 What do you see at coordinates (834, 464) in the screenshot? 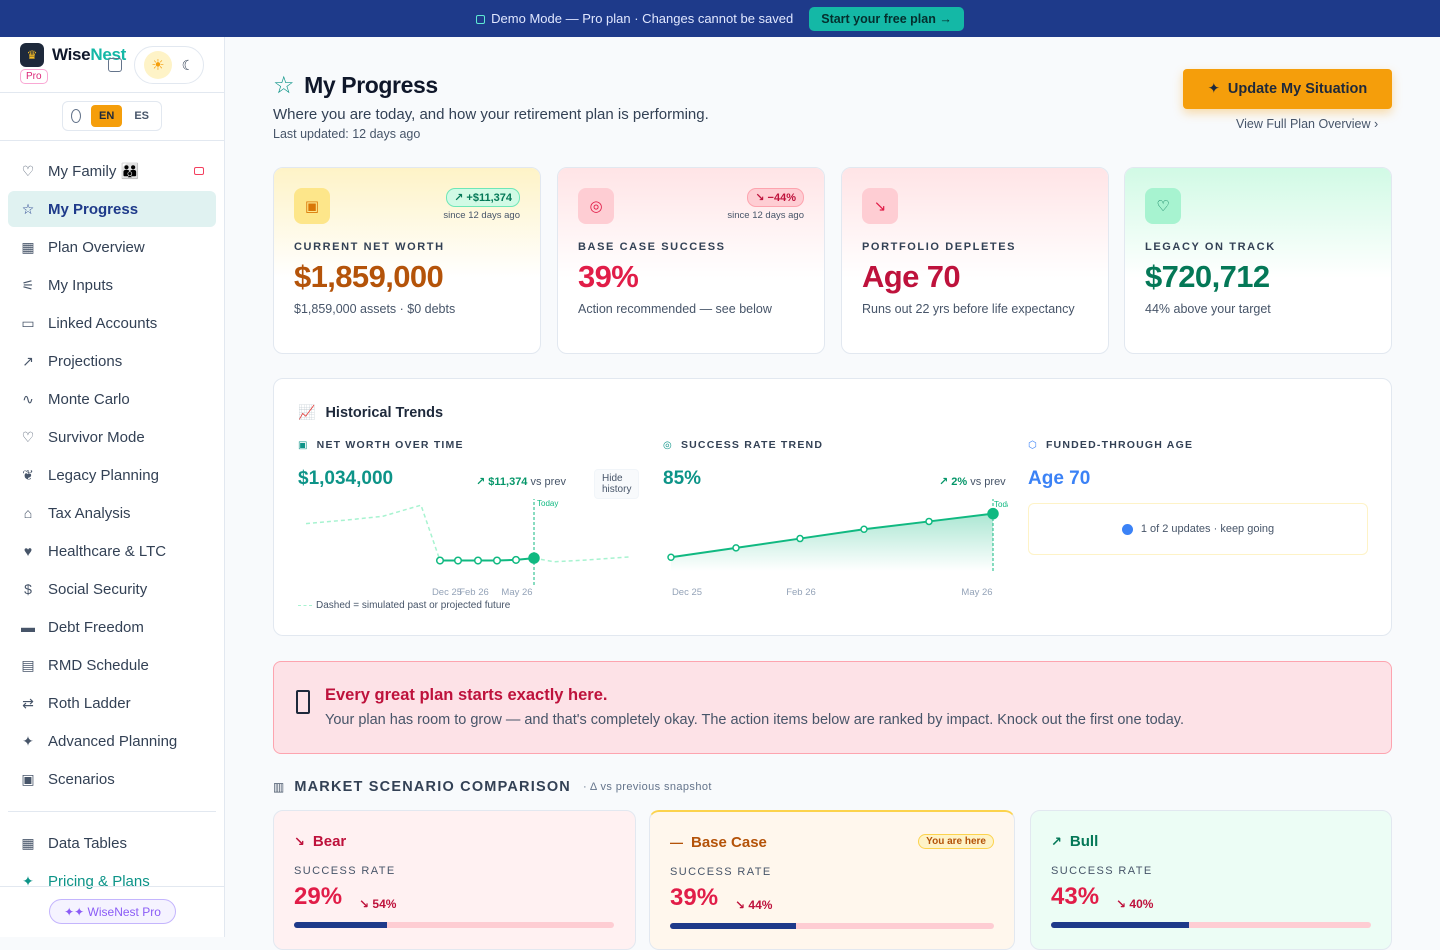
I see `success-rate-panel: ◎ SUCCESS RATE TREND 85% ↗ 2% vs prev` at bounding box center [834, 464].